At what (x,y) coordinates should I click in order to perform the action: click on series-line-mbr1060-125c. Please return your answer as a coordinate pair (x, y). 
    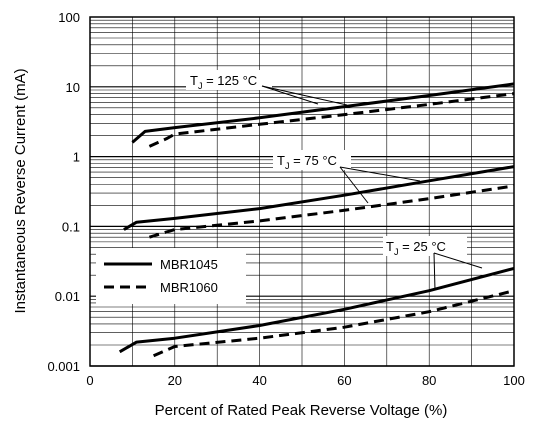
    Looking at the image, I should click on (331, 120).